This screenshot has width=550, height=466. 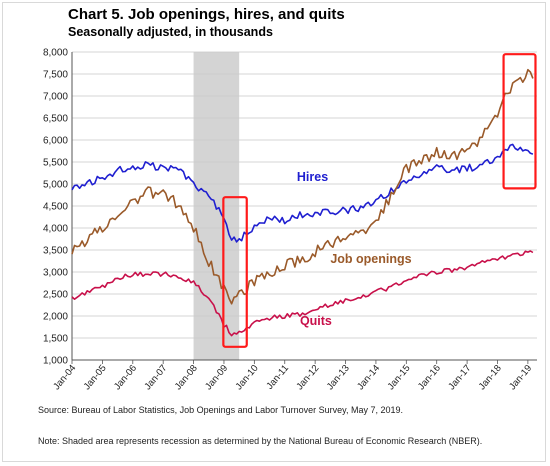 What do you see at coordinates (277, 377) in the screenshot?
I see `x-tick-label: Jan-11` at bounding box center [277, 377].